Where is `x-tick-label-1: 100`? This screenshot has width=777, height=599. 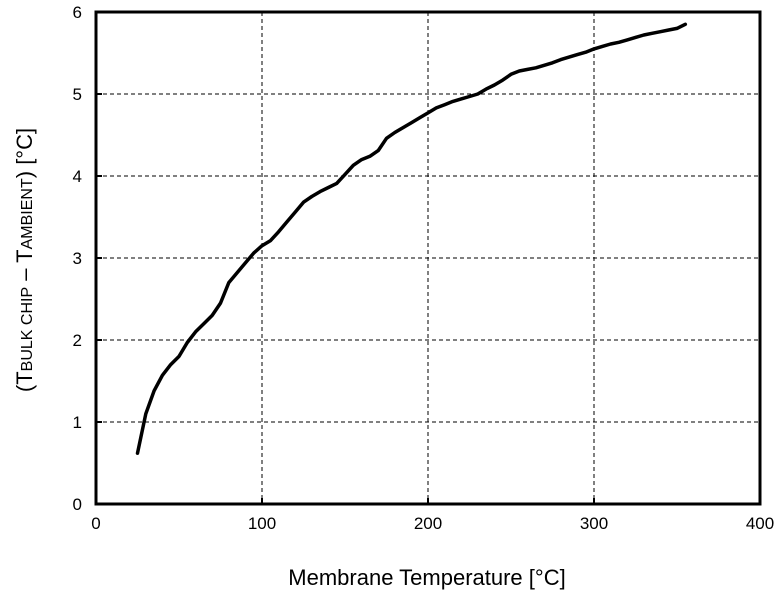
x-tick-label-1: 100 is located at coordinates (262, 523).